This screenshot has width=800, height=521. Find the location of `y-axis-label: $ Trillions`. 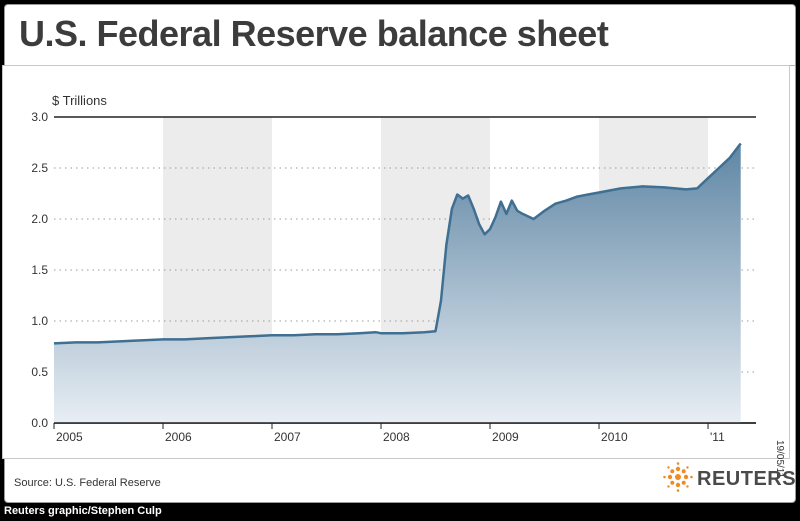

y-axis-label: $ Trillions is located at coordinates (79, 100).